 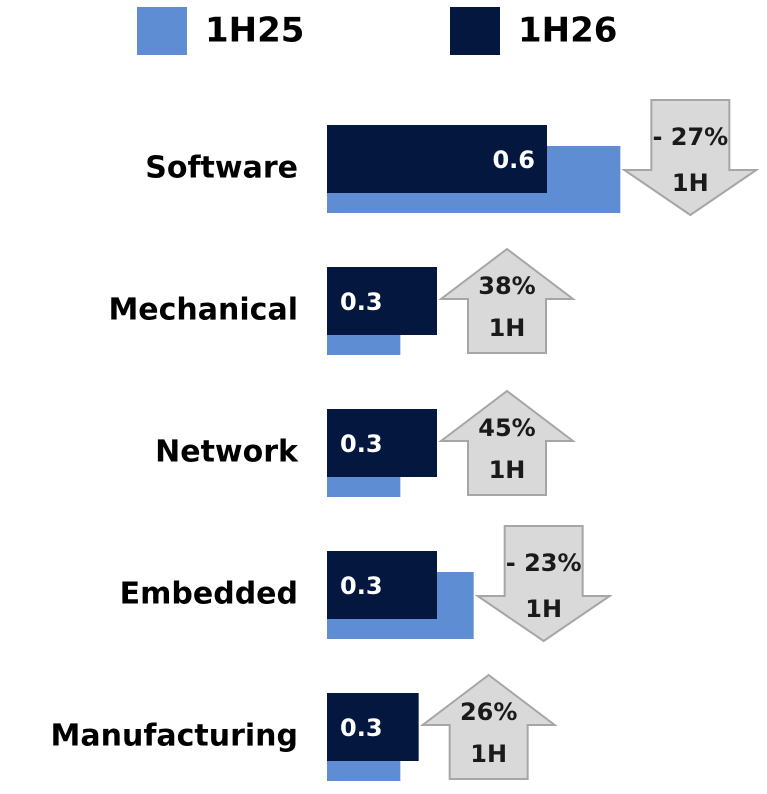 I want to click on change-label: 38%, so click(x=506, y=286).